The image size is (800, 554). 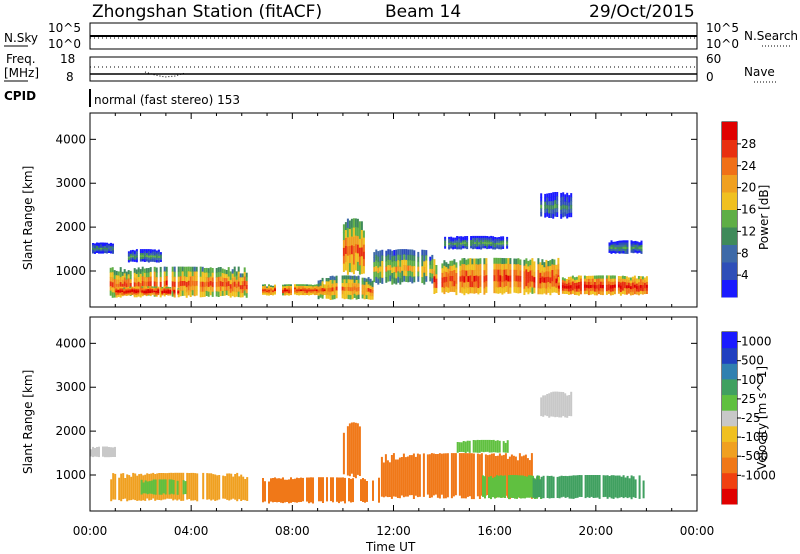 What do you see at coordinates (21, 59) in the screenshot?
I see `freq-label-1: Freq.` at bounding box center [21, 59].